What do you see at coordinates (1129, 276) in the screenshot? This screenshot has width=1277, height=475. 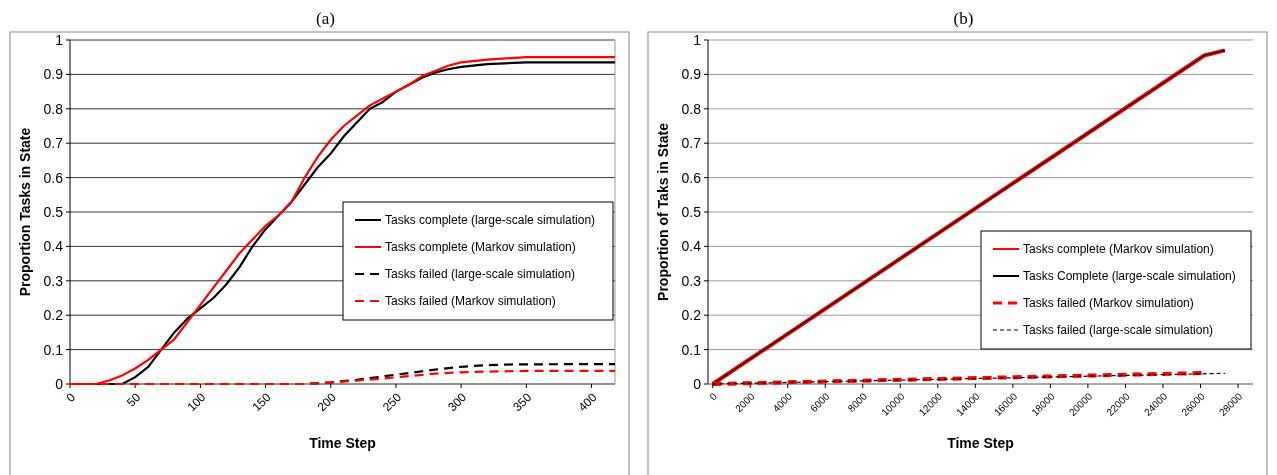 I see `legend-label: Tasks Complete (large-scale simulation)` at bounding box center [1129, 276].